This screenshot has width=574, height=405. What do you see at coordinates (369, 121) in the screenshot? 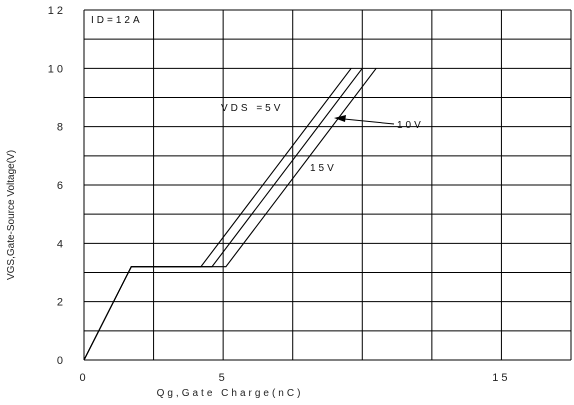
I see `vds-10v-leader-line` at bounding box center [369, 121].